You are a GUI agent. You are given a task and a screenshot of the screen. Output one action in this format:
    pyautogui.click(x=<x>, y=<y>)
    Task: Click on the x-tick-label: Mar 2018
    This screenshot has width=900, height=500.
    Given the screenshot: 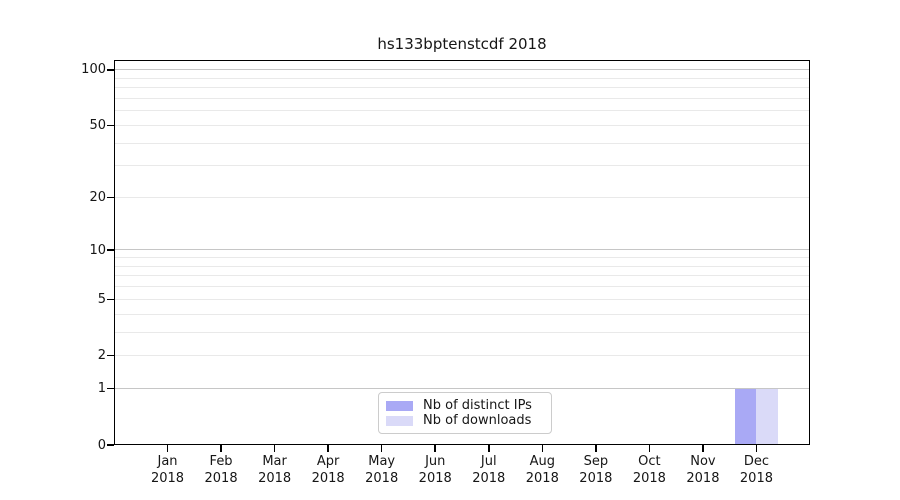 What is the action you would take?
    pyautogui.click(x=275, y=470)
    